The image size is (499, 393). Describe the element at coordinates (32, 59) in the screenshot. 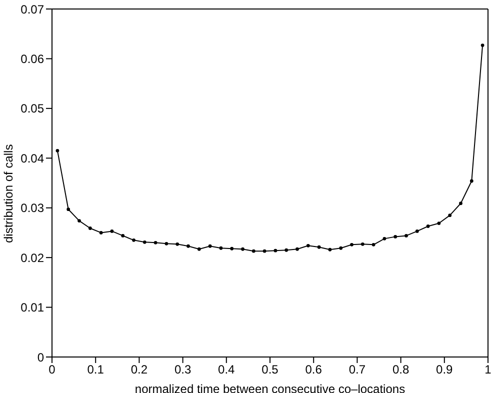

I see `y-tick-label: 0.06` at that location.